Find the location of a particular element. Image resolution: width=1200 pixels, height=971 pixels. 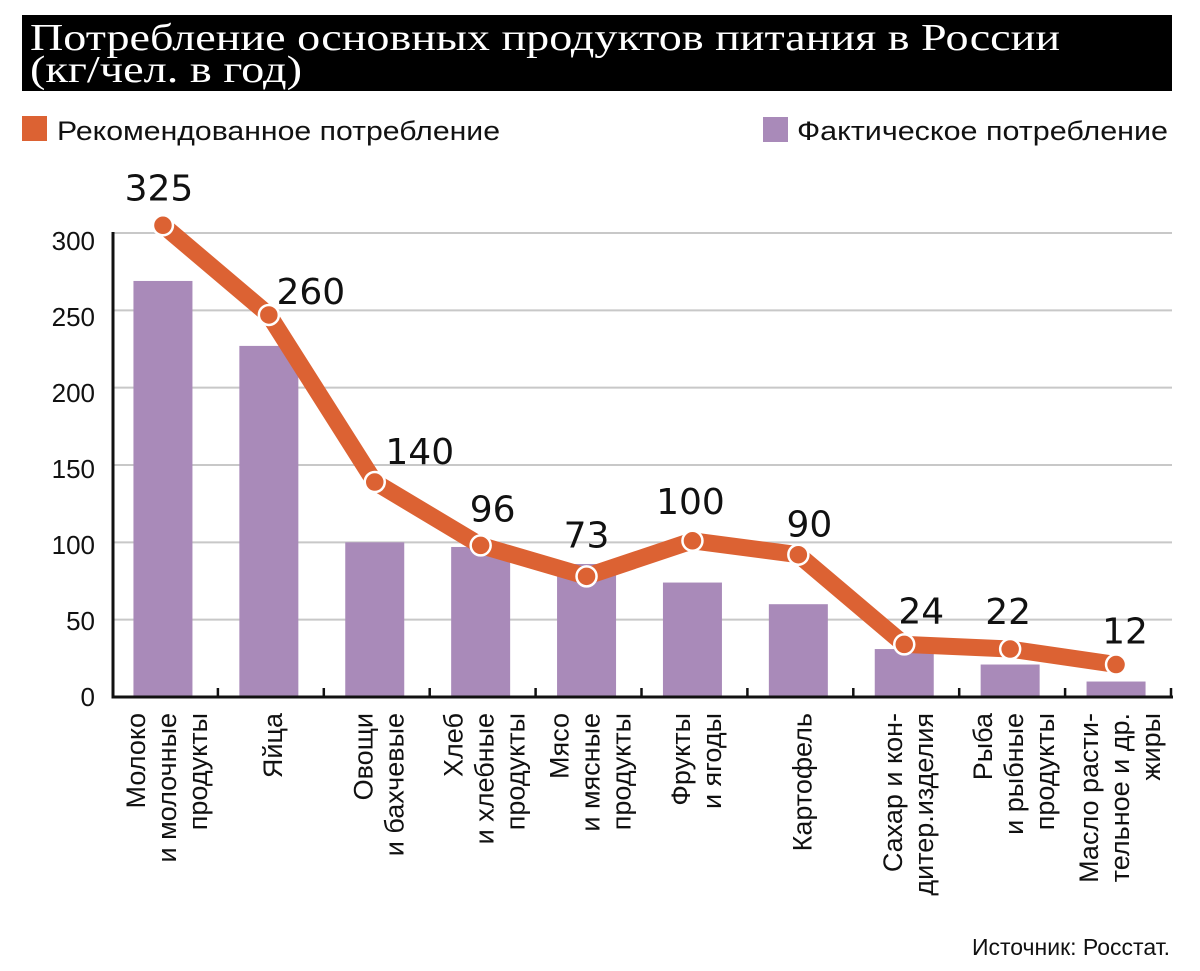

x-category-label-line: Фрукты is located at coordinates (681, 759).